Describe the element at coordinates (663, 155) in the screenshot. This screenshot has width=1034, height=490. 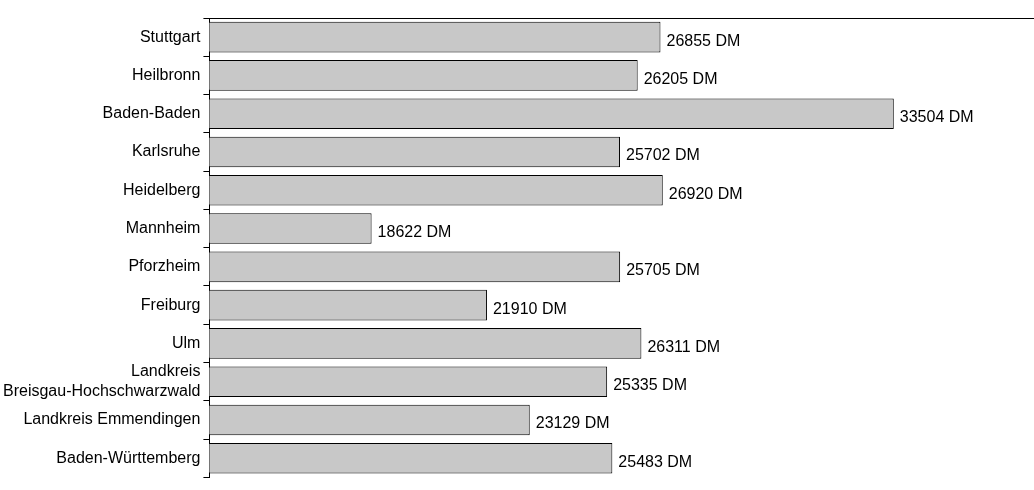
I see `data-label: 25702 DM` at that location.